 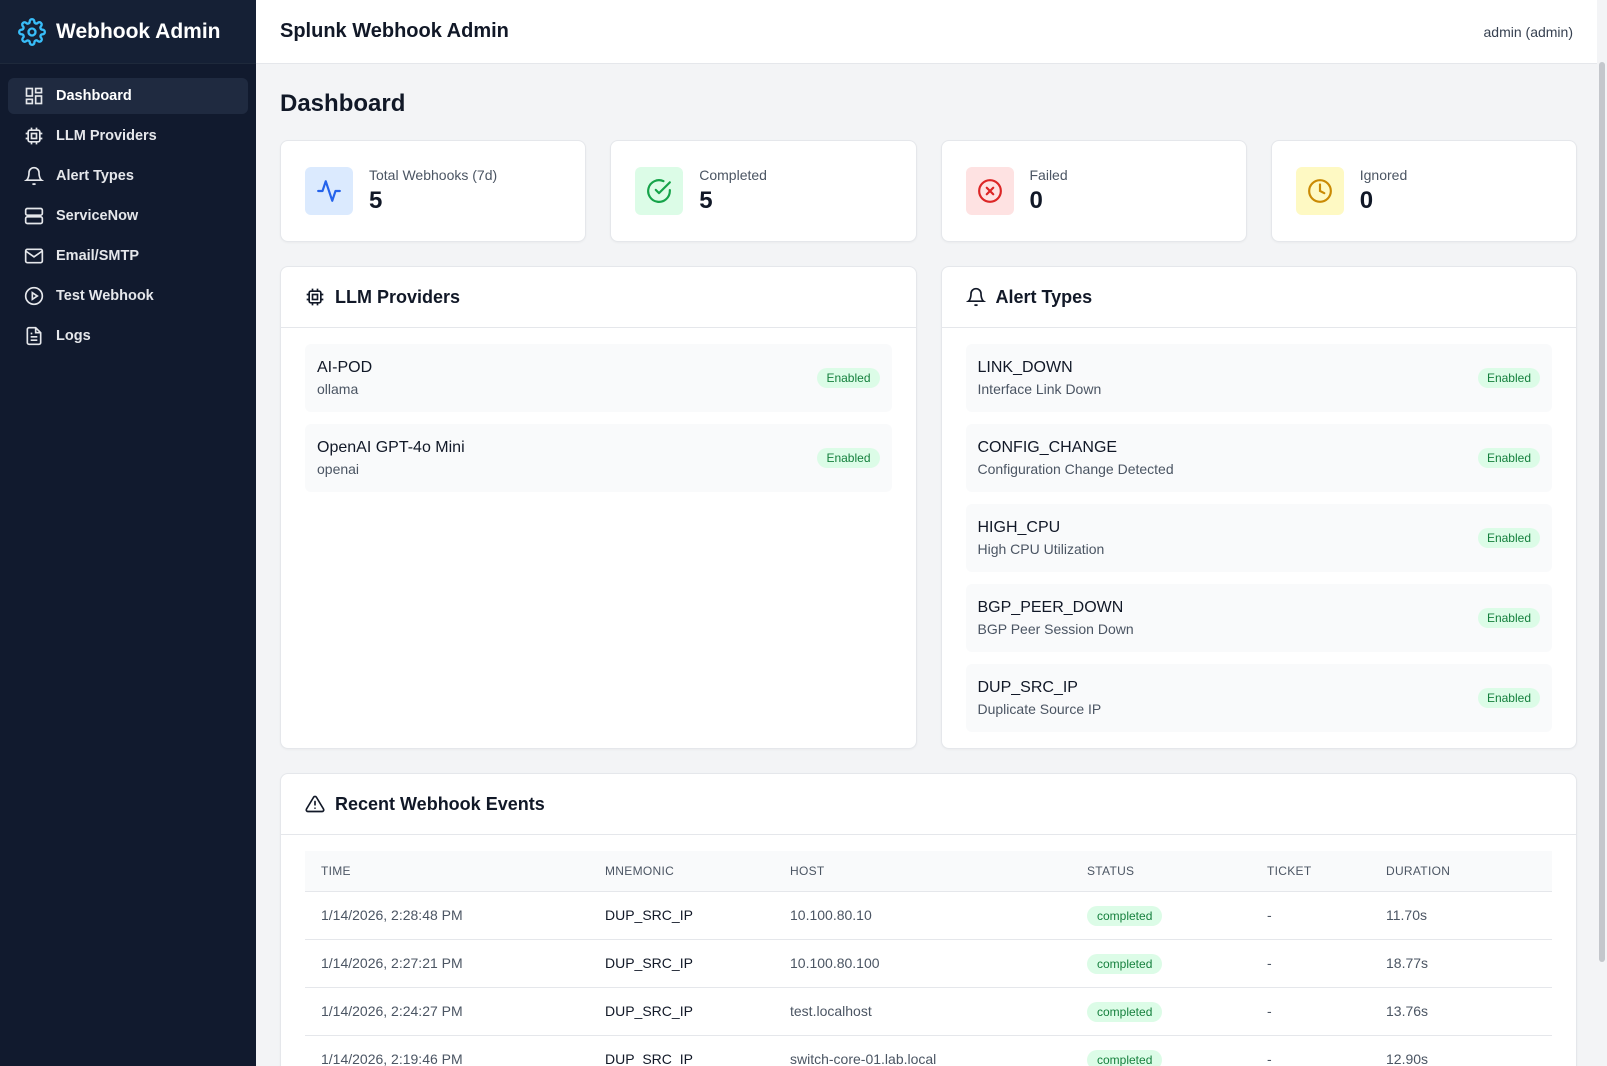 I want to click on alert-desc: Configuration Change Detected, so click(x=1075, y=469).